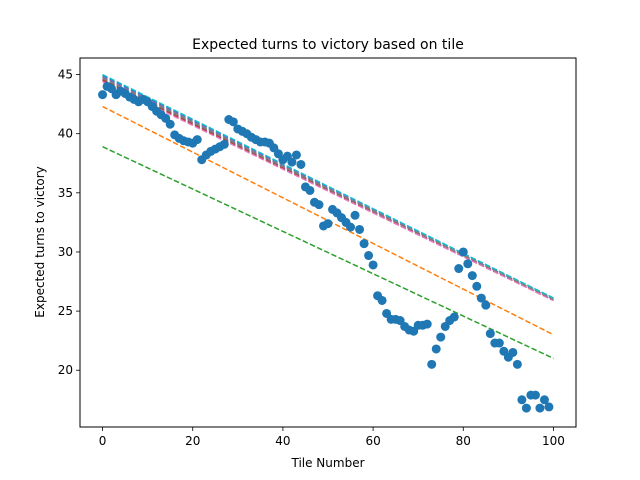  What do you see at coordinates (327, 463) in the screenshot?
I see `x-axis-label: Tile Number` at bounding box center [327, 463].